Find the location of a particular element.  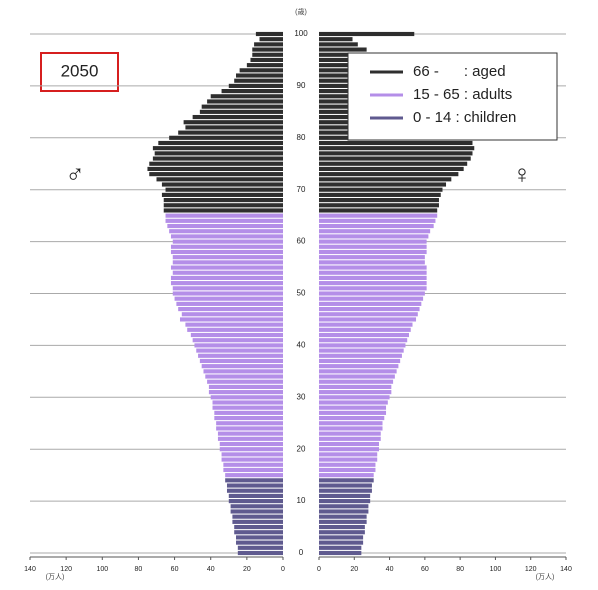

y-tick-label: 90 is located at coordinates (301, 85).